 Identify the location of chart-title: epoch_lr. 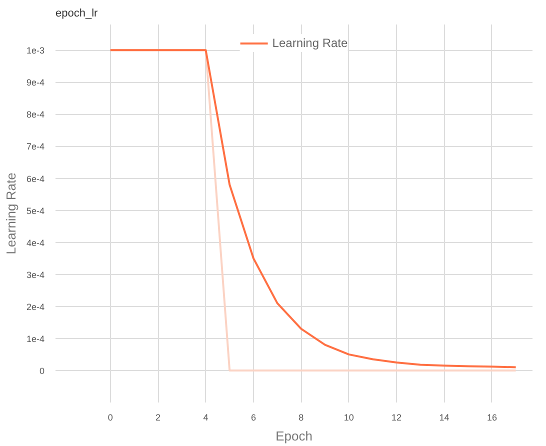
(77, 14).